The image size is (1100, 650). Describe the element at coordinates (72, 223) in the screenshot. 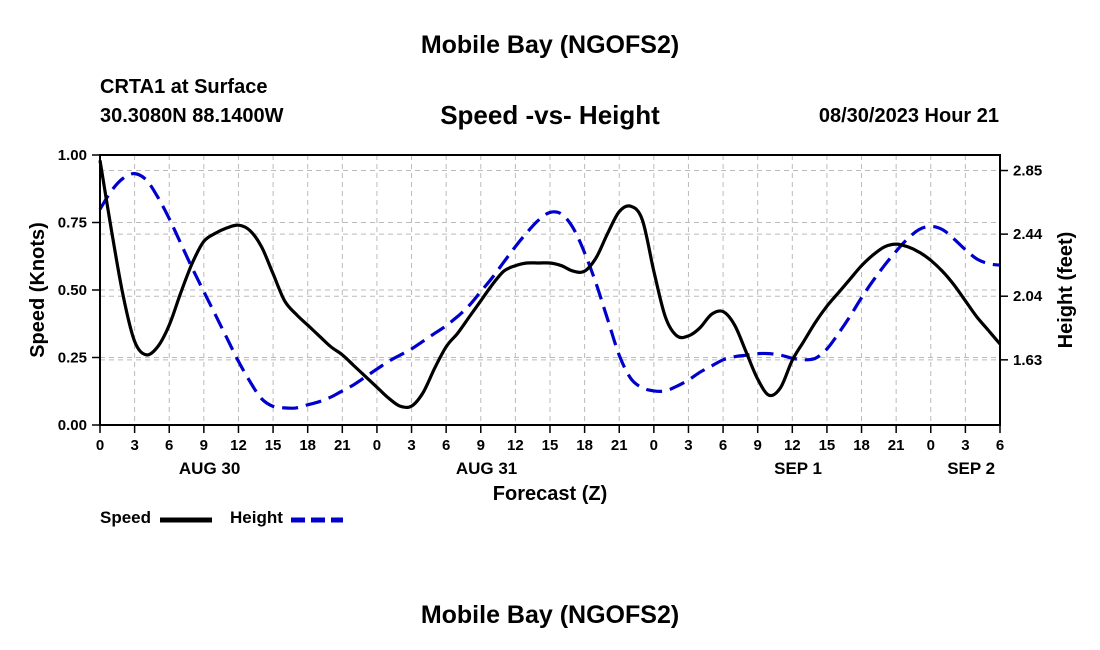

I see `y-tick-label: 0.75` at that location.